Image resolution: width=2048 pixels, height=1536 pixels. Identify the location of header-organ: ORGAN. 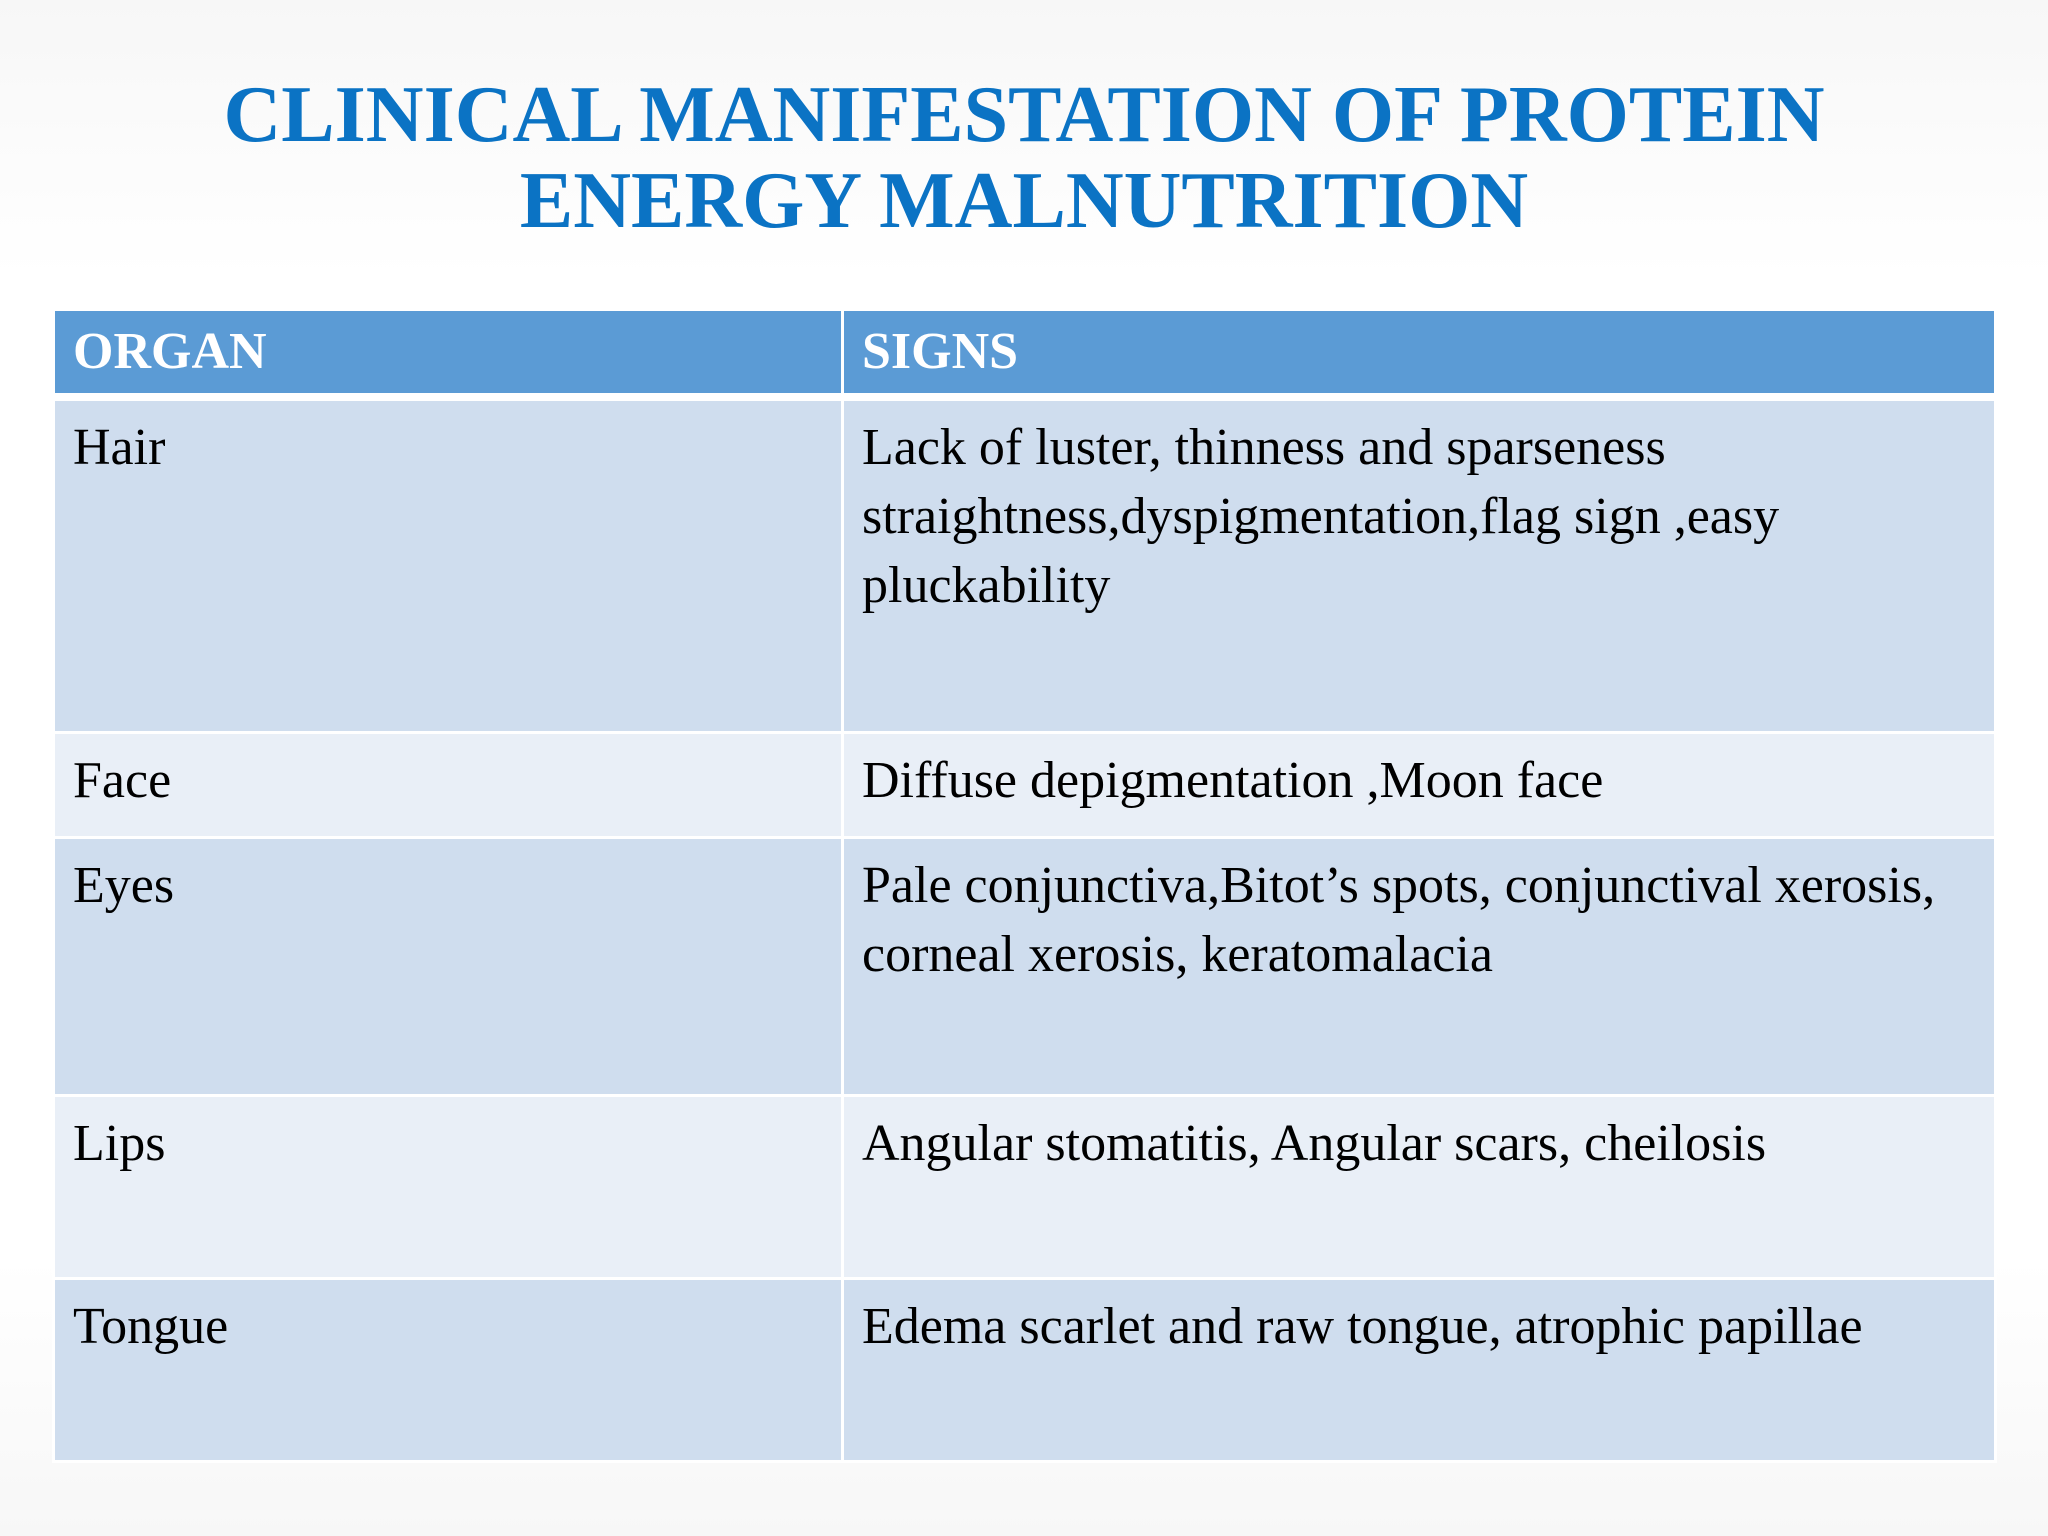
(448, 354).